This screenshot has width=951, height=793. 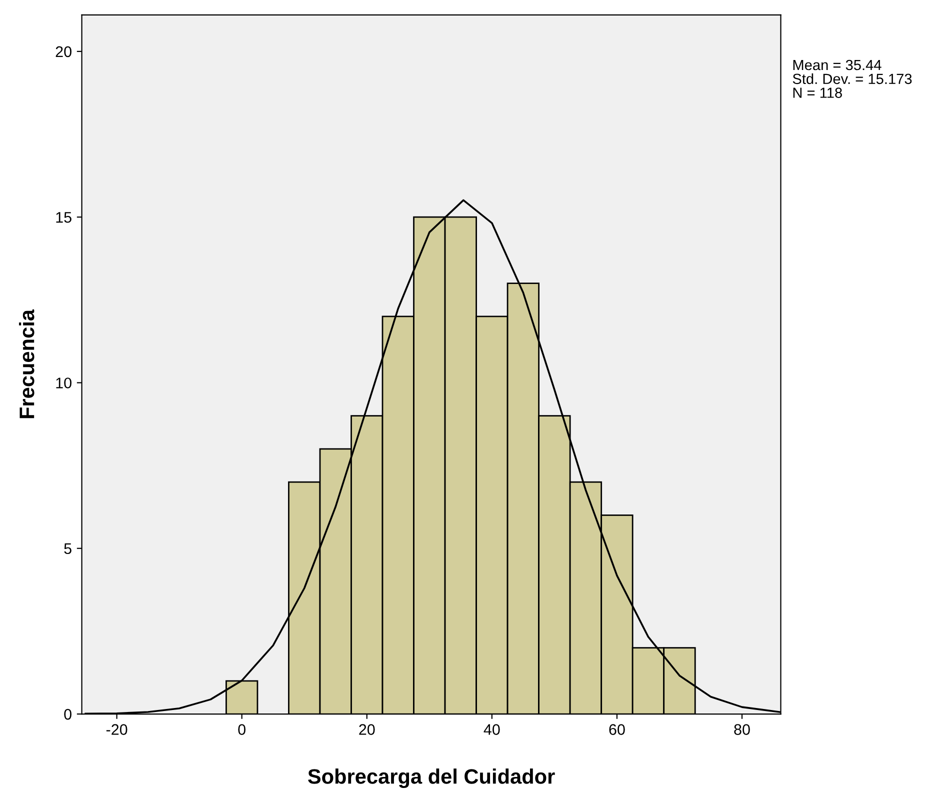 What do you see at coordinates (817, 93) in the screenshot?
I see `text: N = 118` at bounding box center [817, 93].